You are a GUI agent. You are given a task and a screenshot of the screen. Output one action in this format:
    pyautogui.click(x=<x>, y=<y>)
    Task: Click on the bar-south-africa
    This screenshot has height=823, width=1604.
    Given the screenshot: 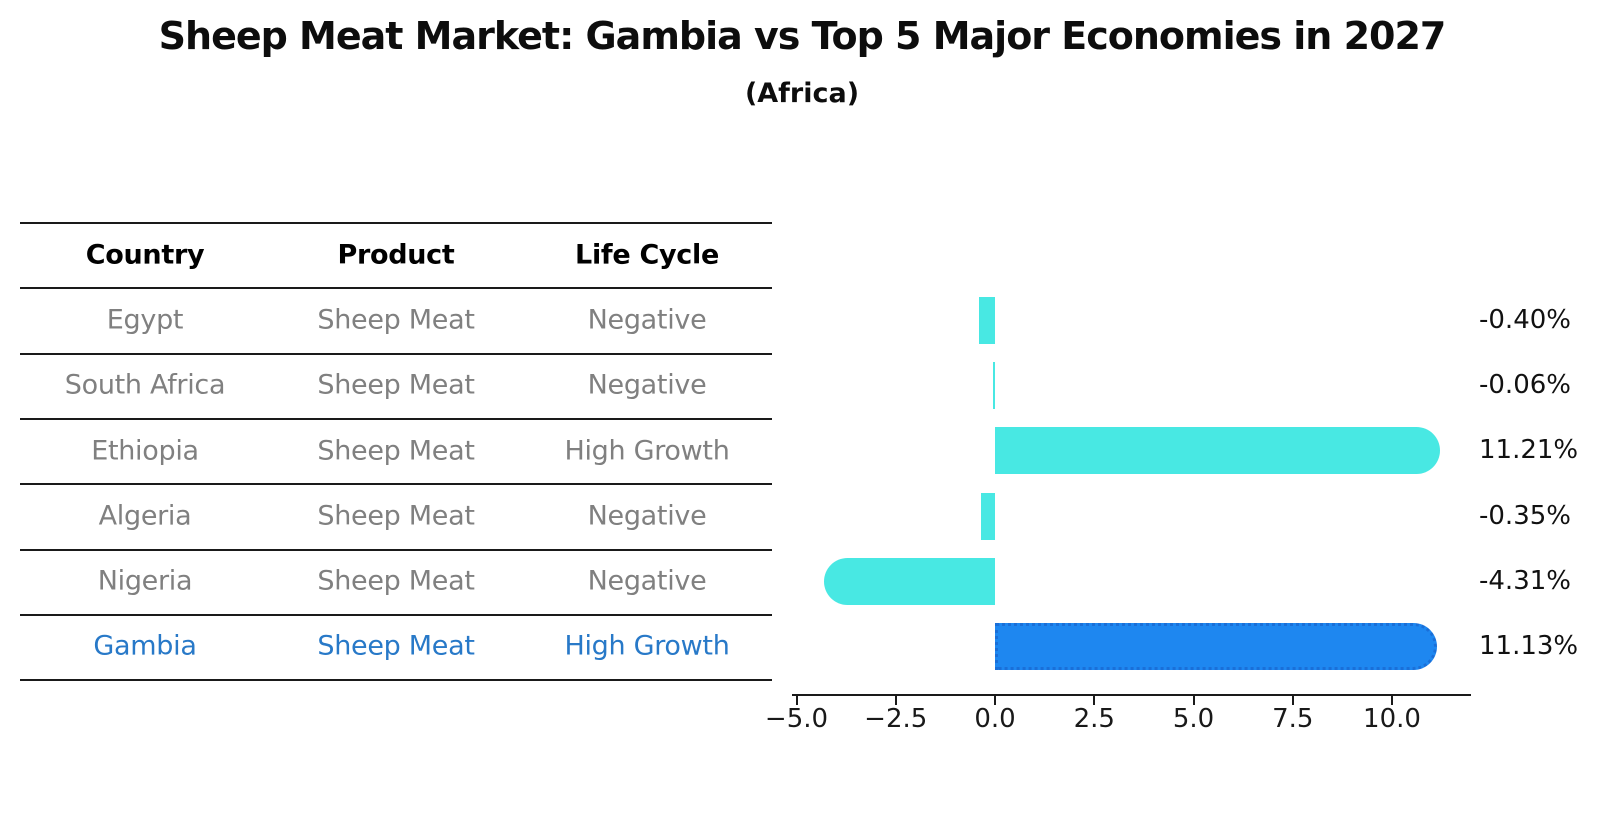 What is the action you would take?
    pyautogui.click(x=993, y=385)
    